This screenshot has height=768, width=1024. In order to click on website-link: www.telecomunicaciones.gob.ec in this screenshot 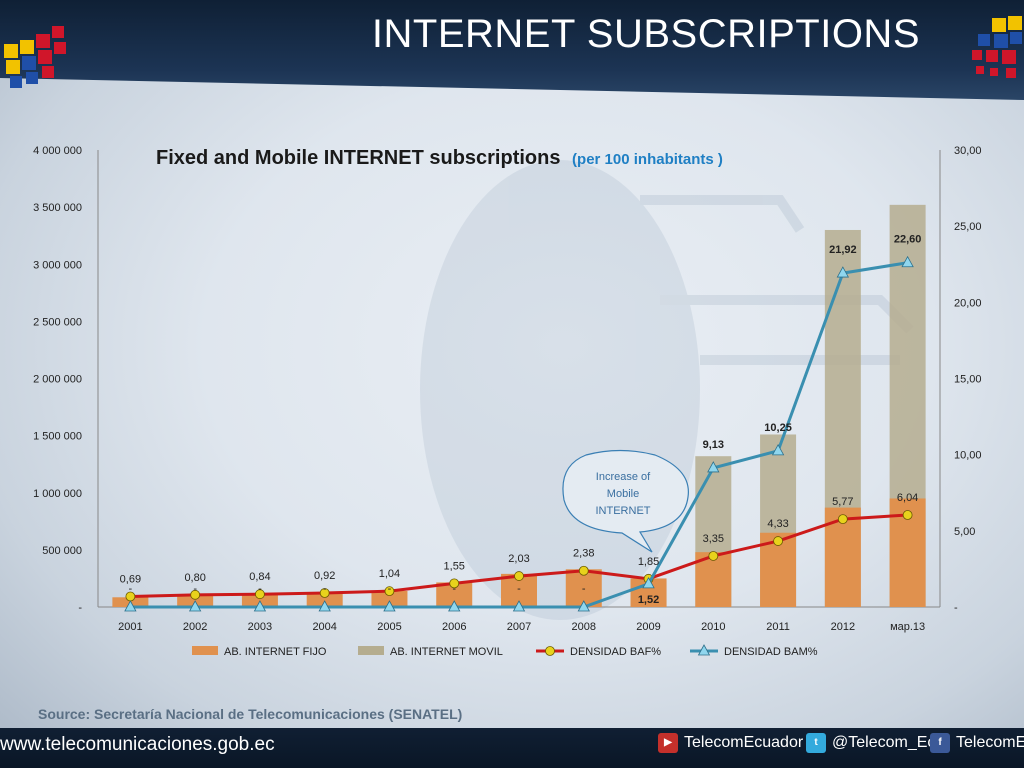, I will do `click(137, 744)`.